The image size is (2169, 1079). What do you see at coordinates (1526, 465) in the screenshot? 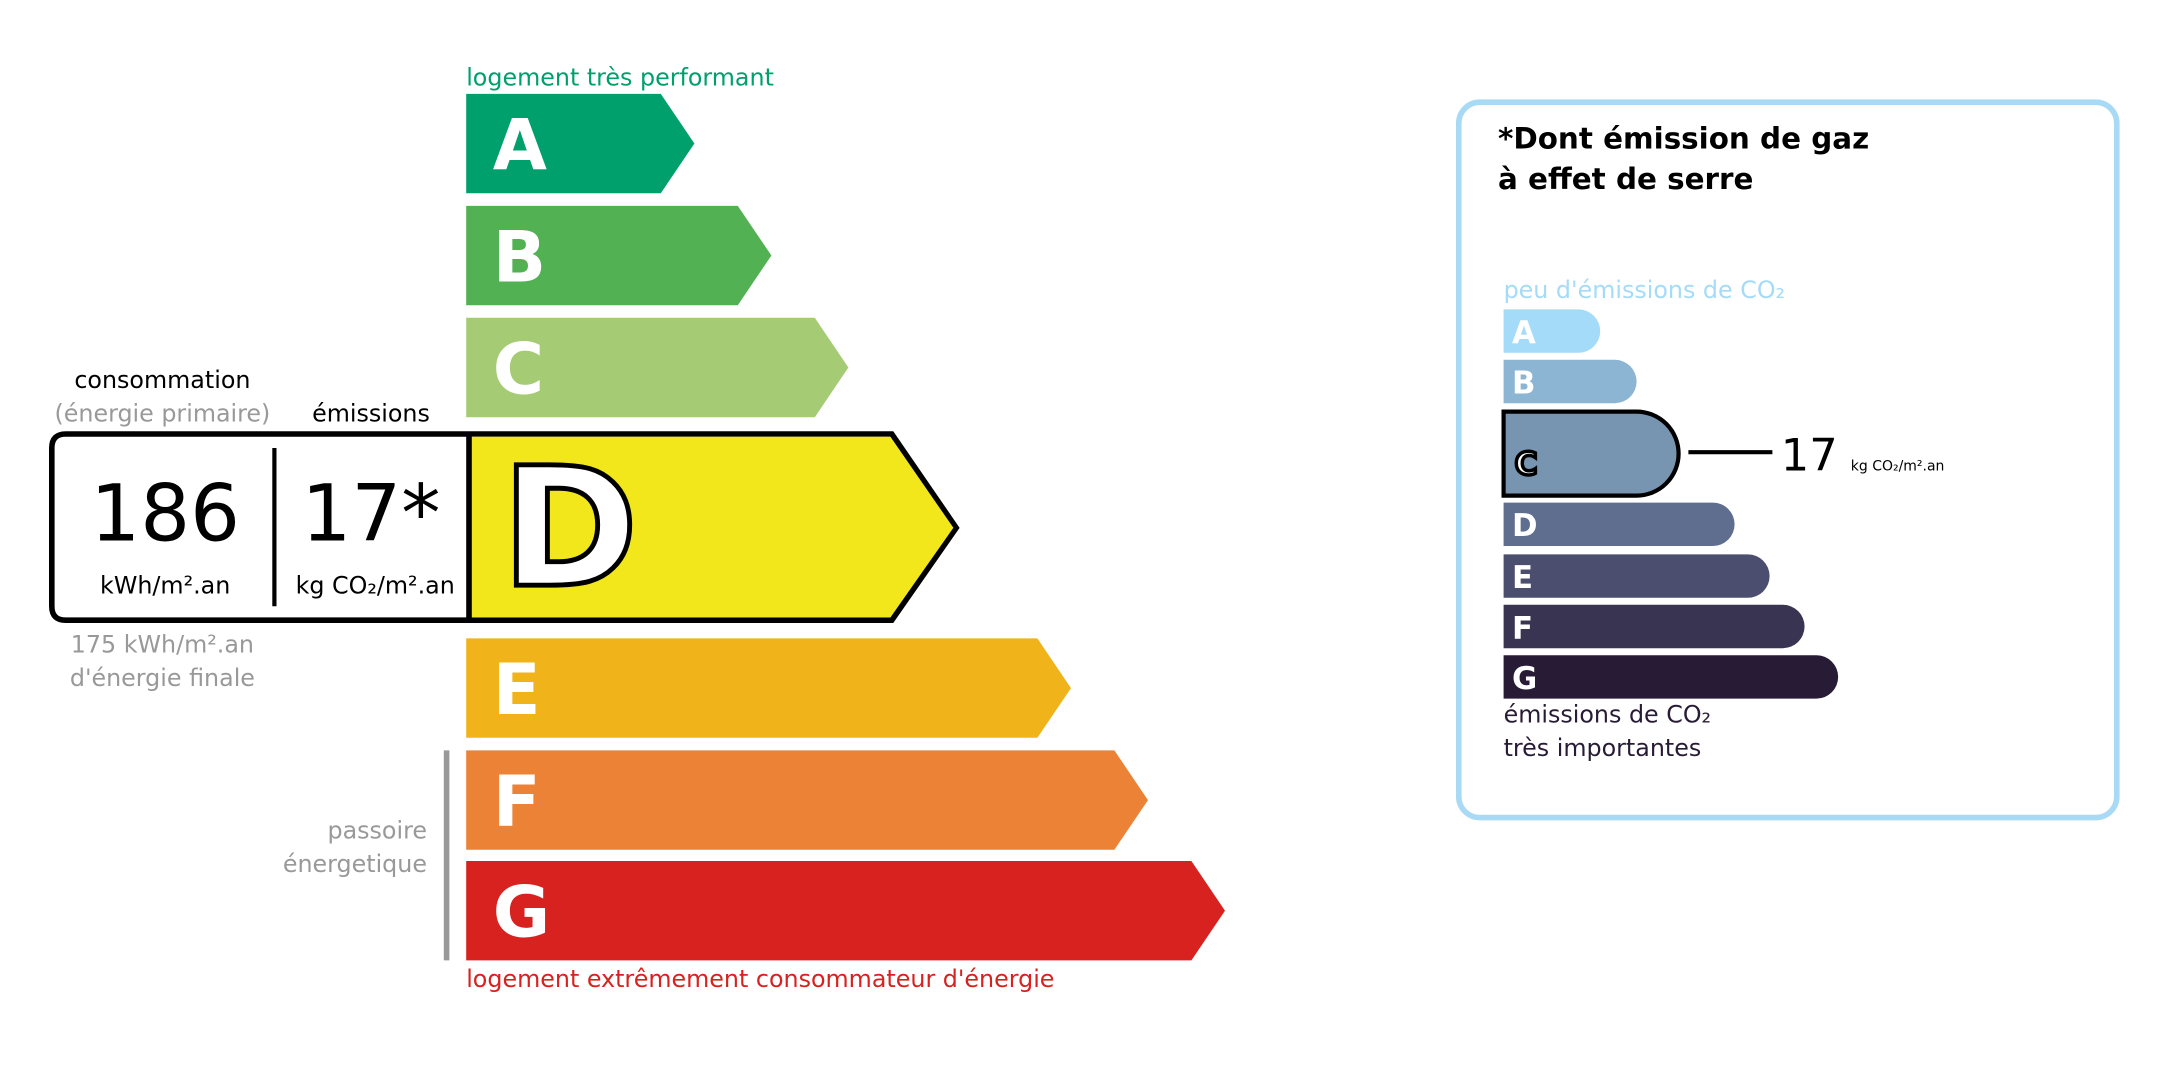
I see `ges-bar-letter: C` at bounding box center [1526, 465].